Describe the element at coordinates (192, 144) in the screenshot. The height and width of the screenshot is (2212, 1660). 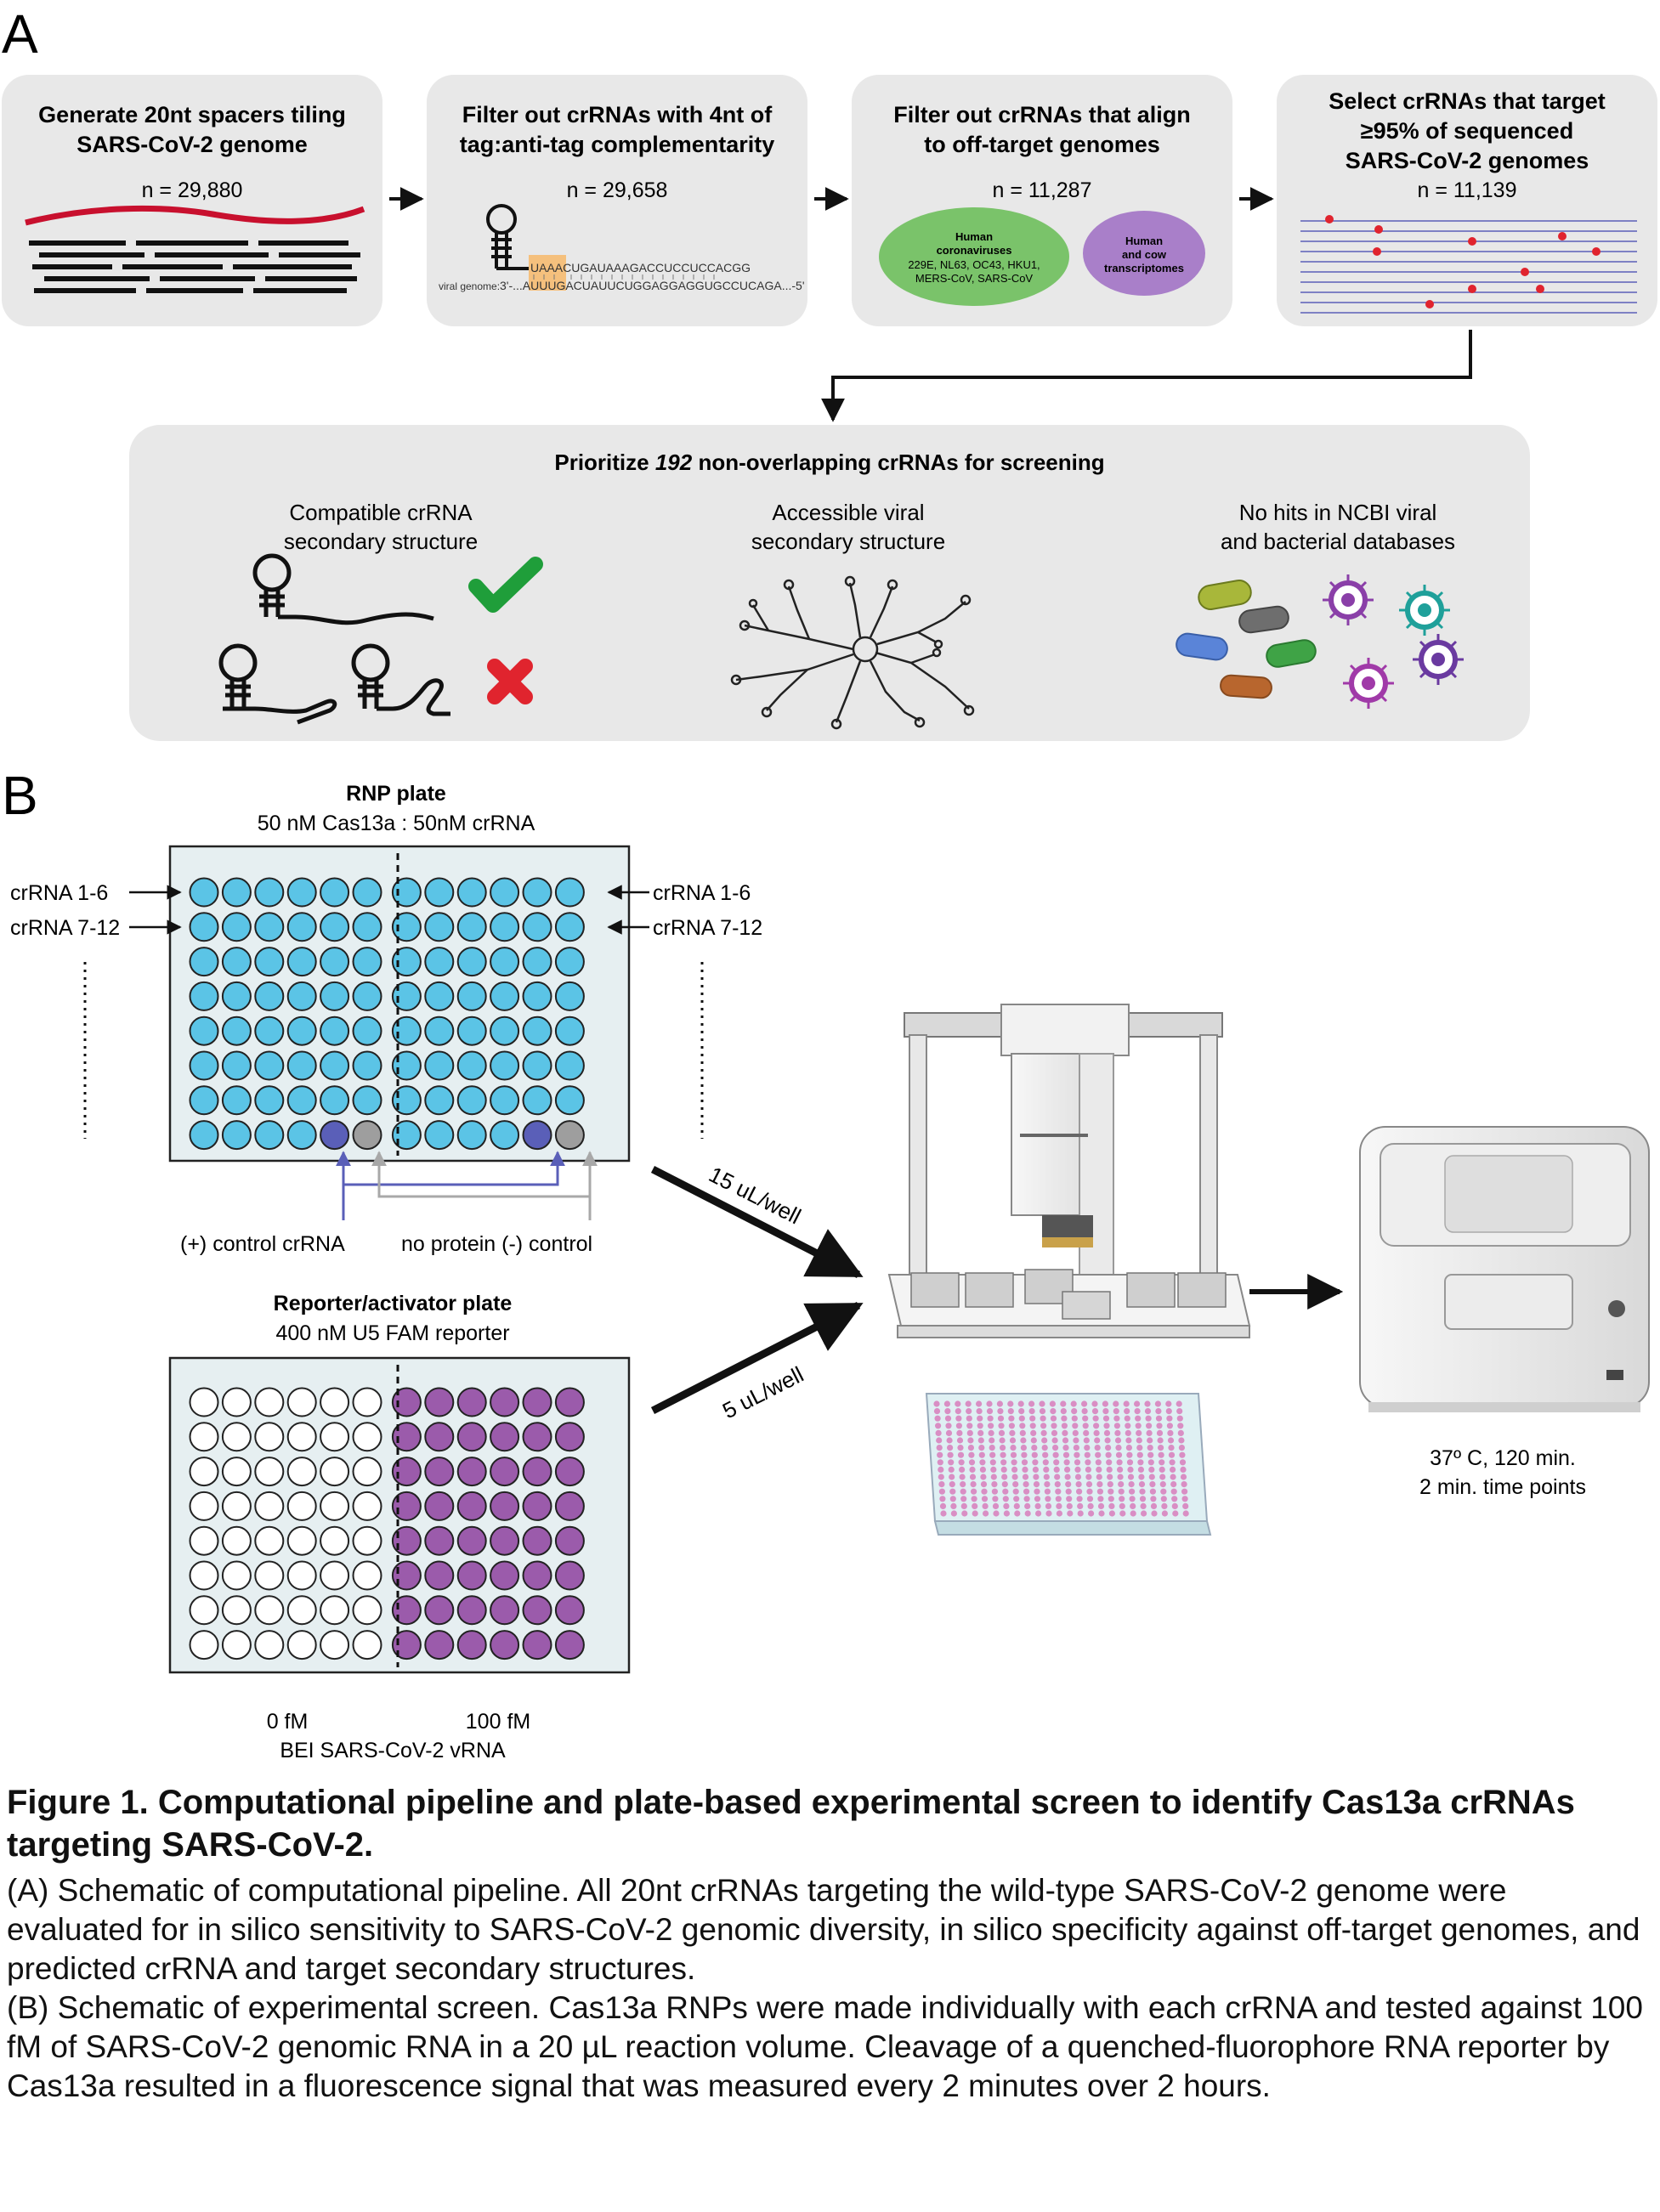
I see `step-1-title-line-2: SARS-CoV-2 genome` at that location.